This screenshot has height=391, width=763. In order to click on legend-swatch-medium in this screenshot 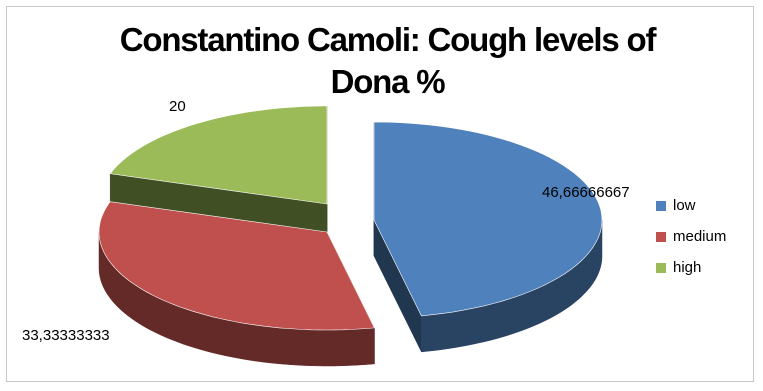, I will do `click(661, 236)`.